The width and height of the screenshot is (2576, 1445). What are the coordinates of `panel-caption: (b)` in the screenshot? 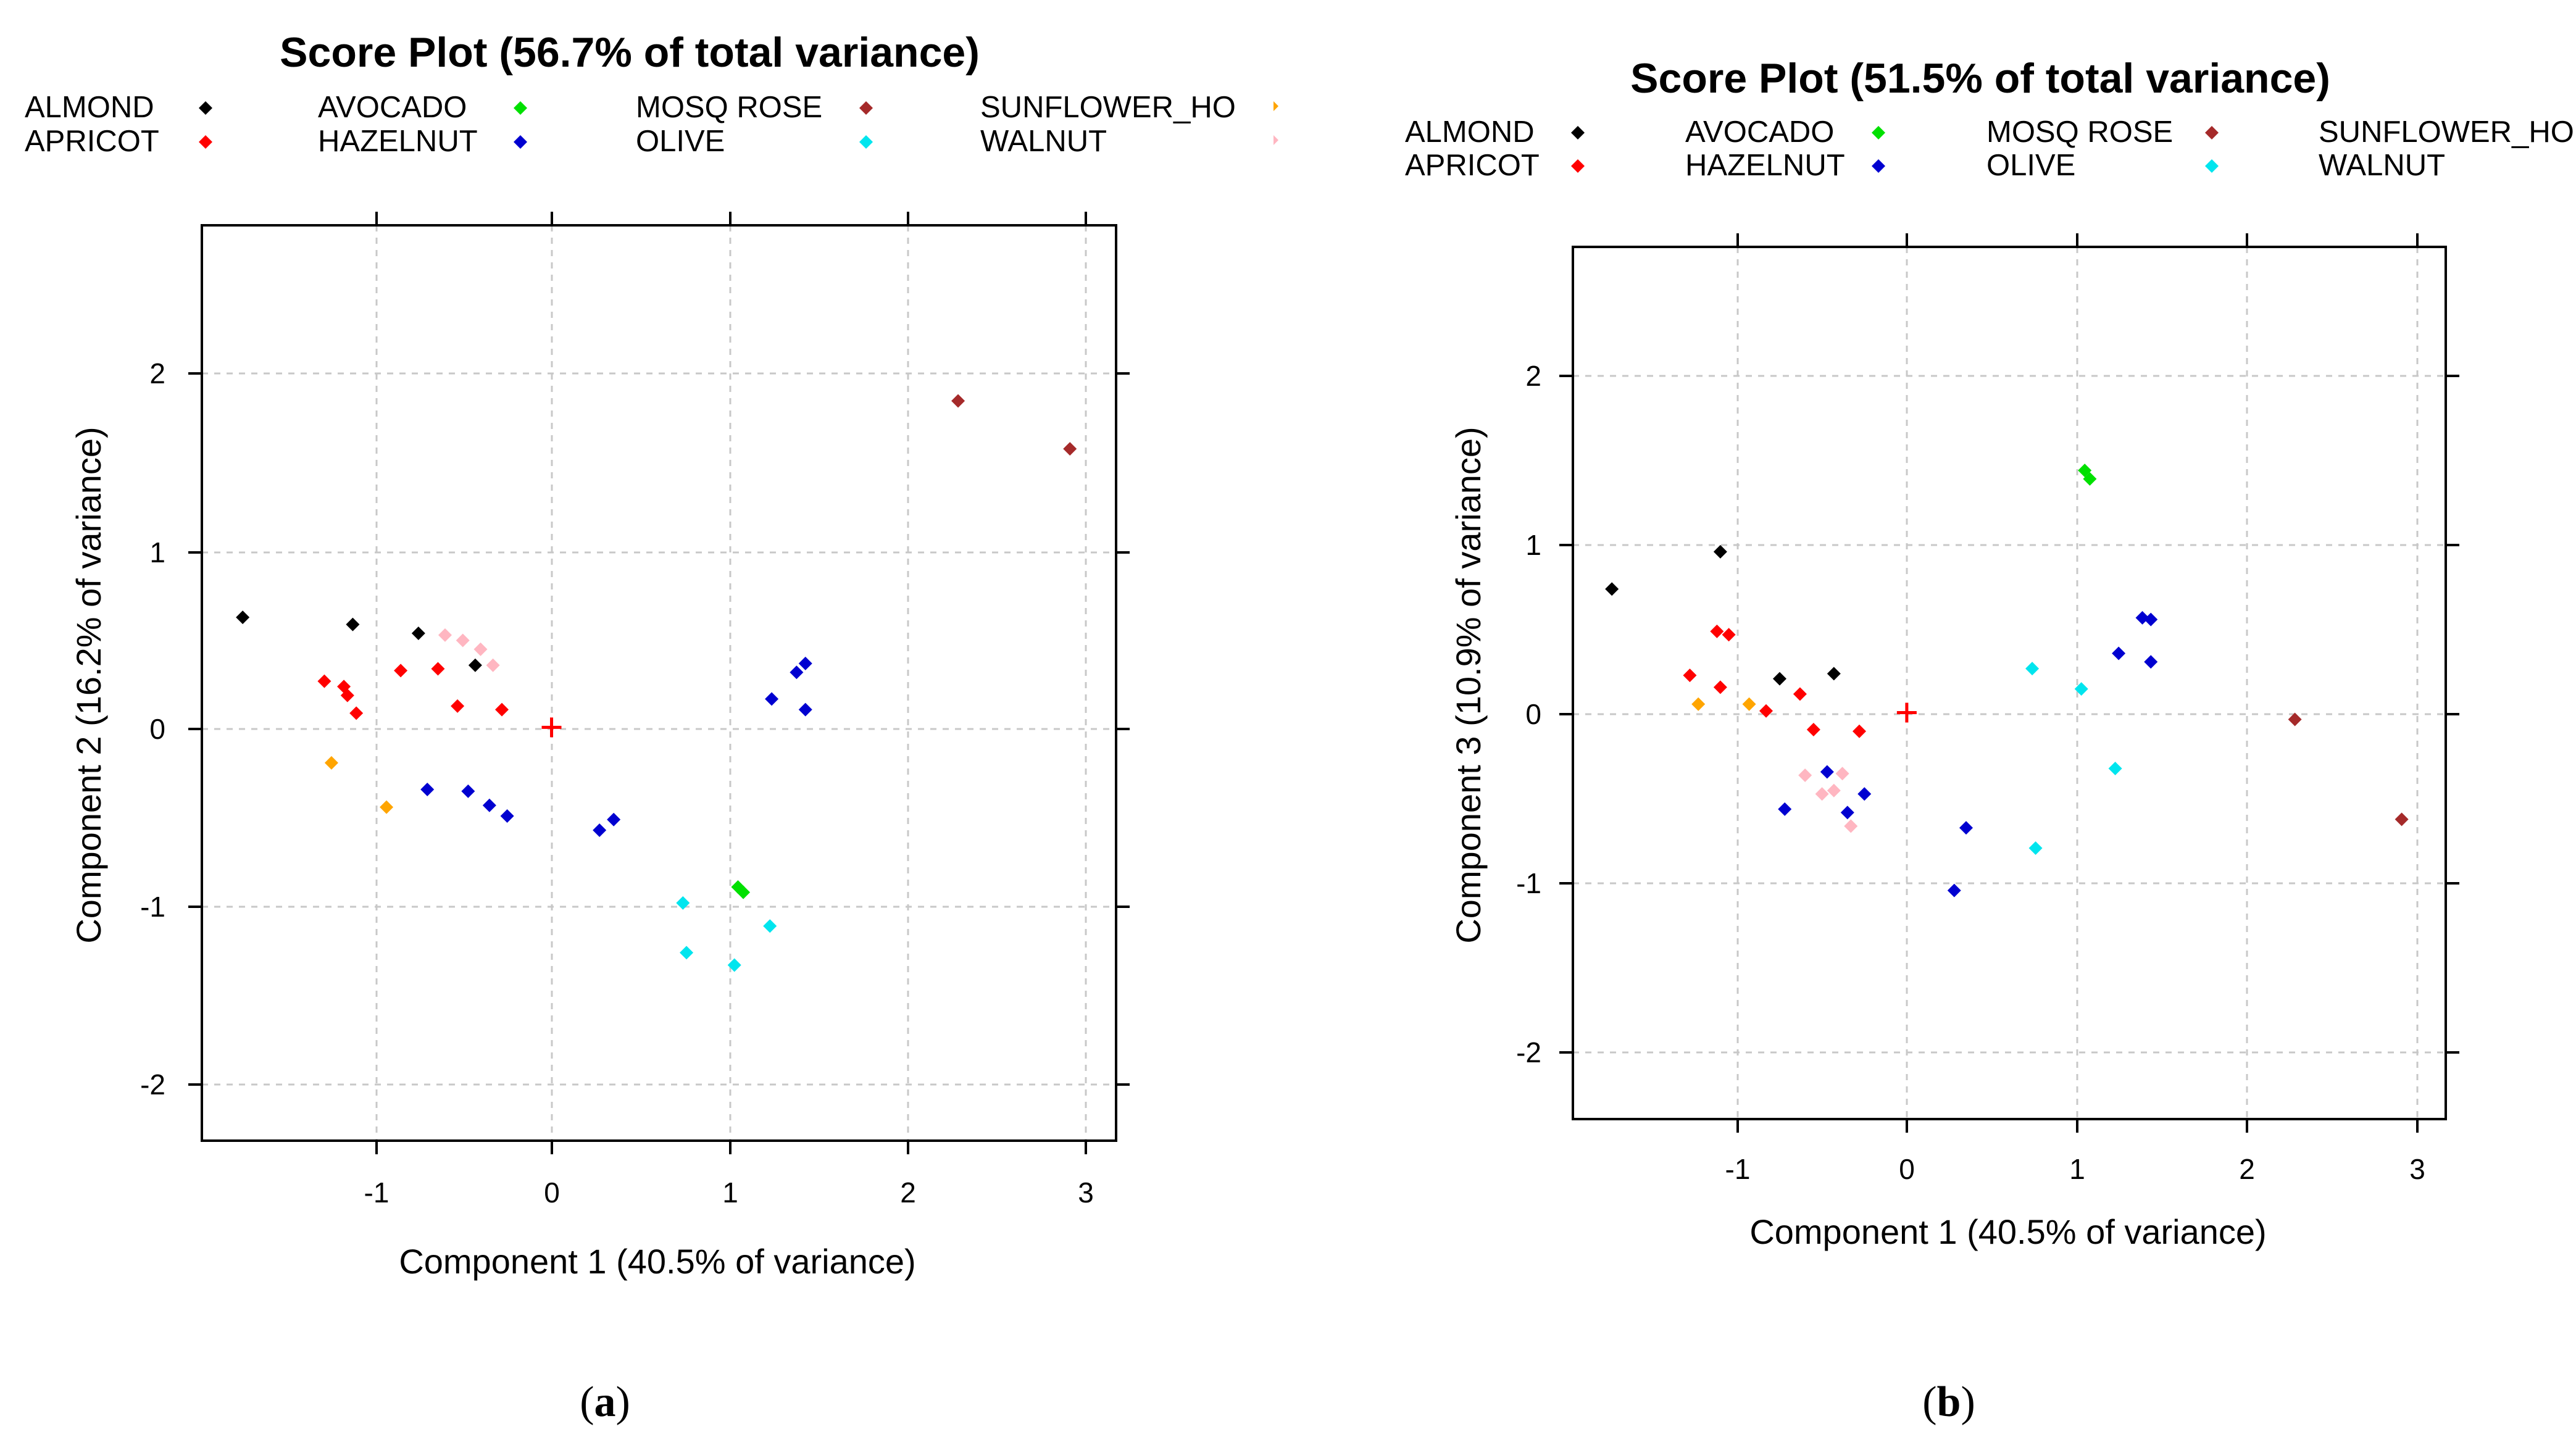 It's located at (1949, 1402).